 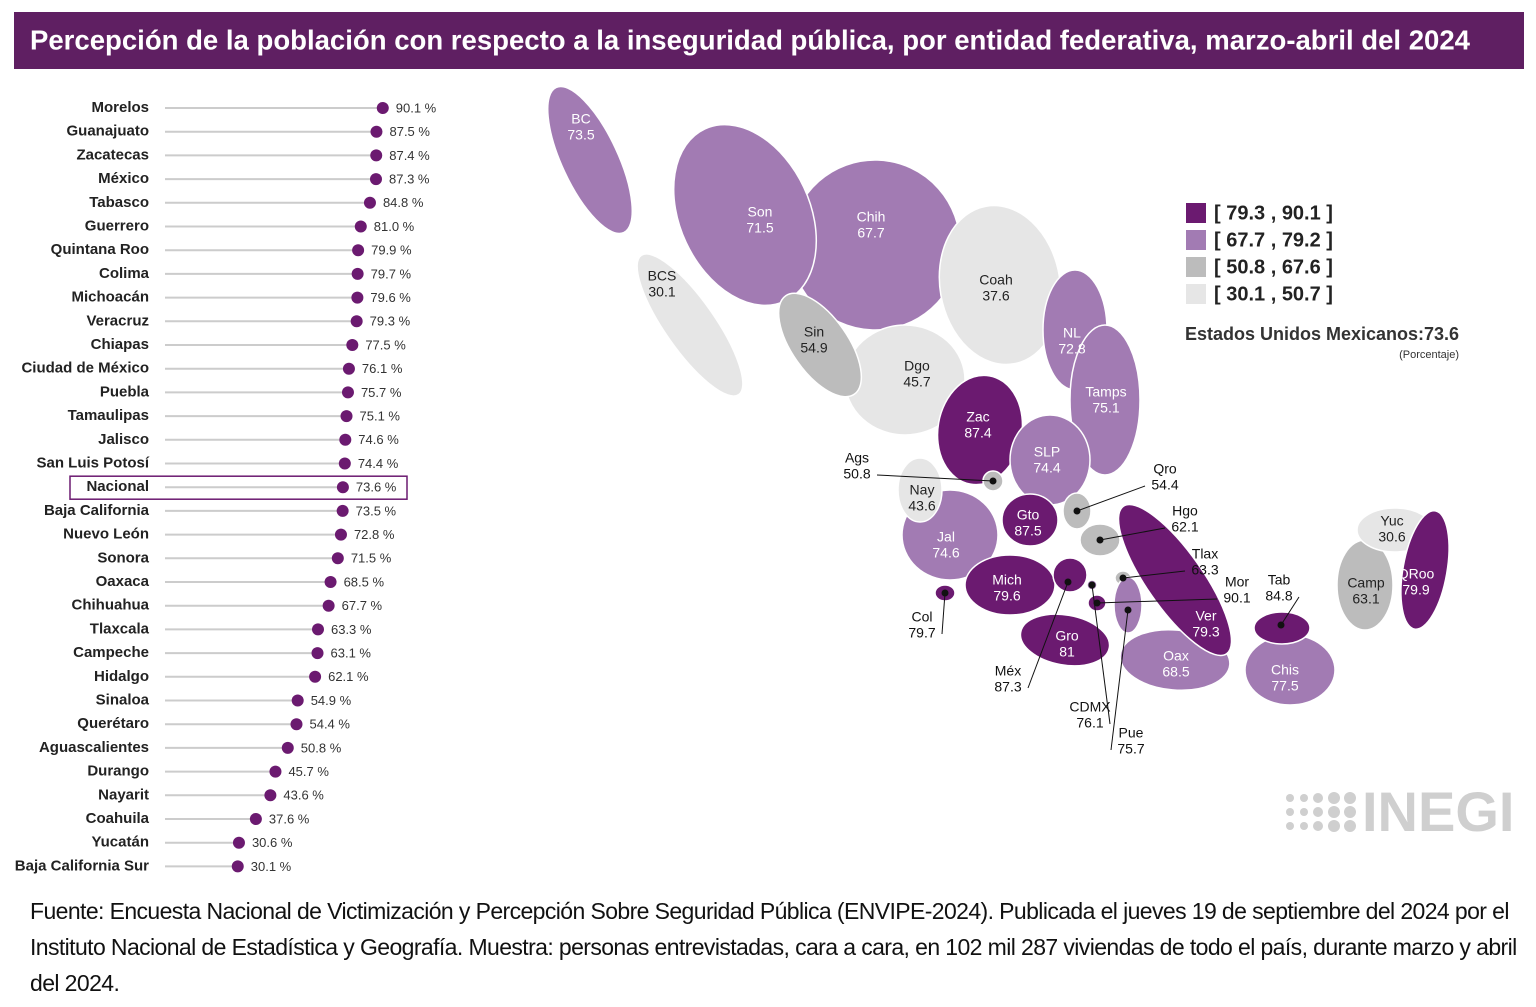 I want to click on logo: INEGI, so click(x=1438, y=811).